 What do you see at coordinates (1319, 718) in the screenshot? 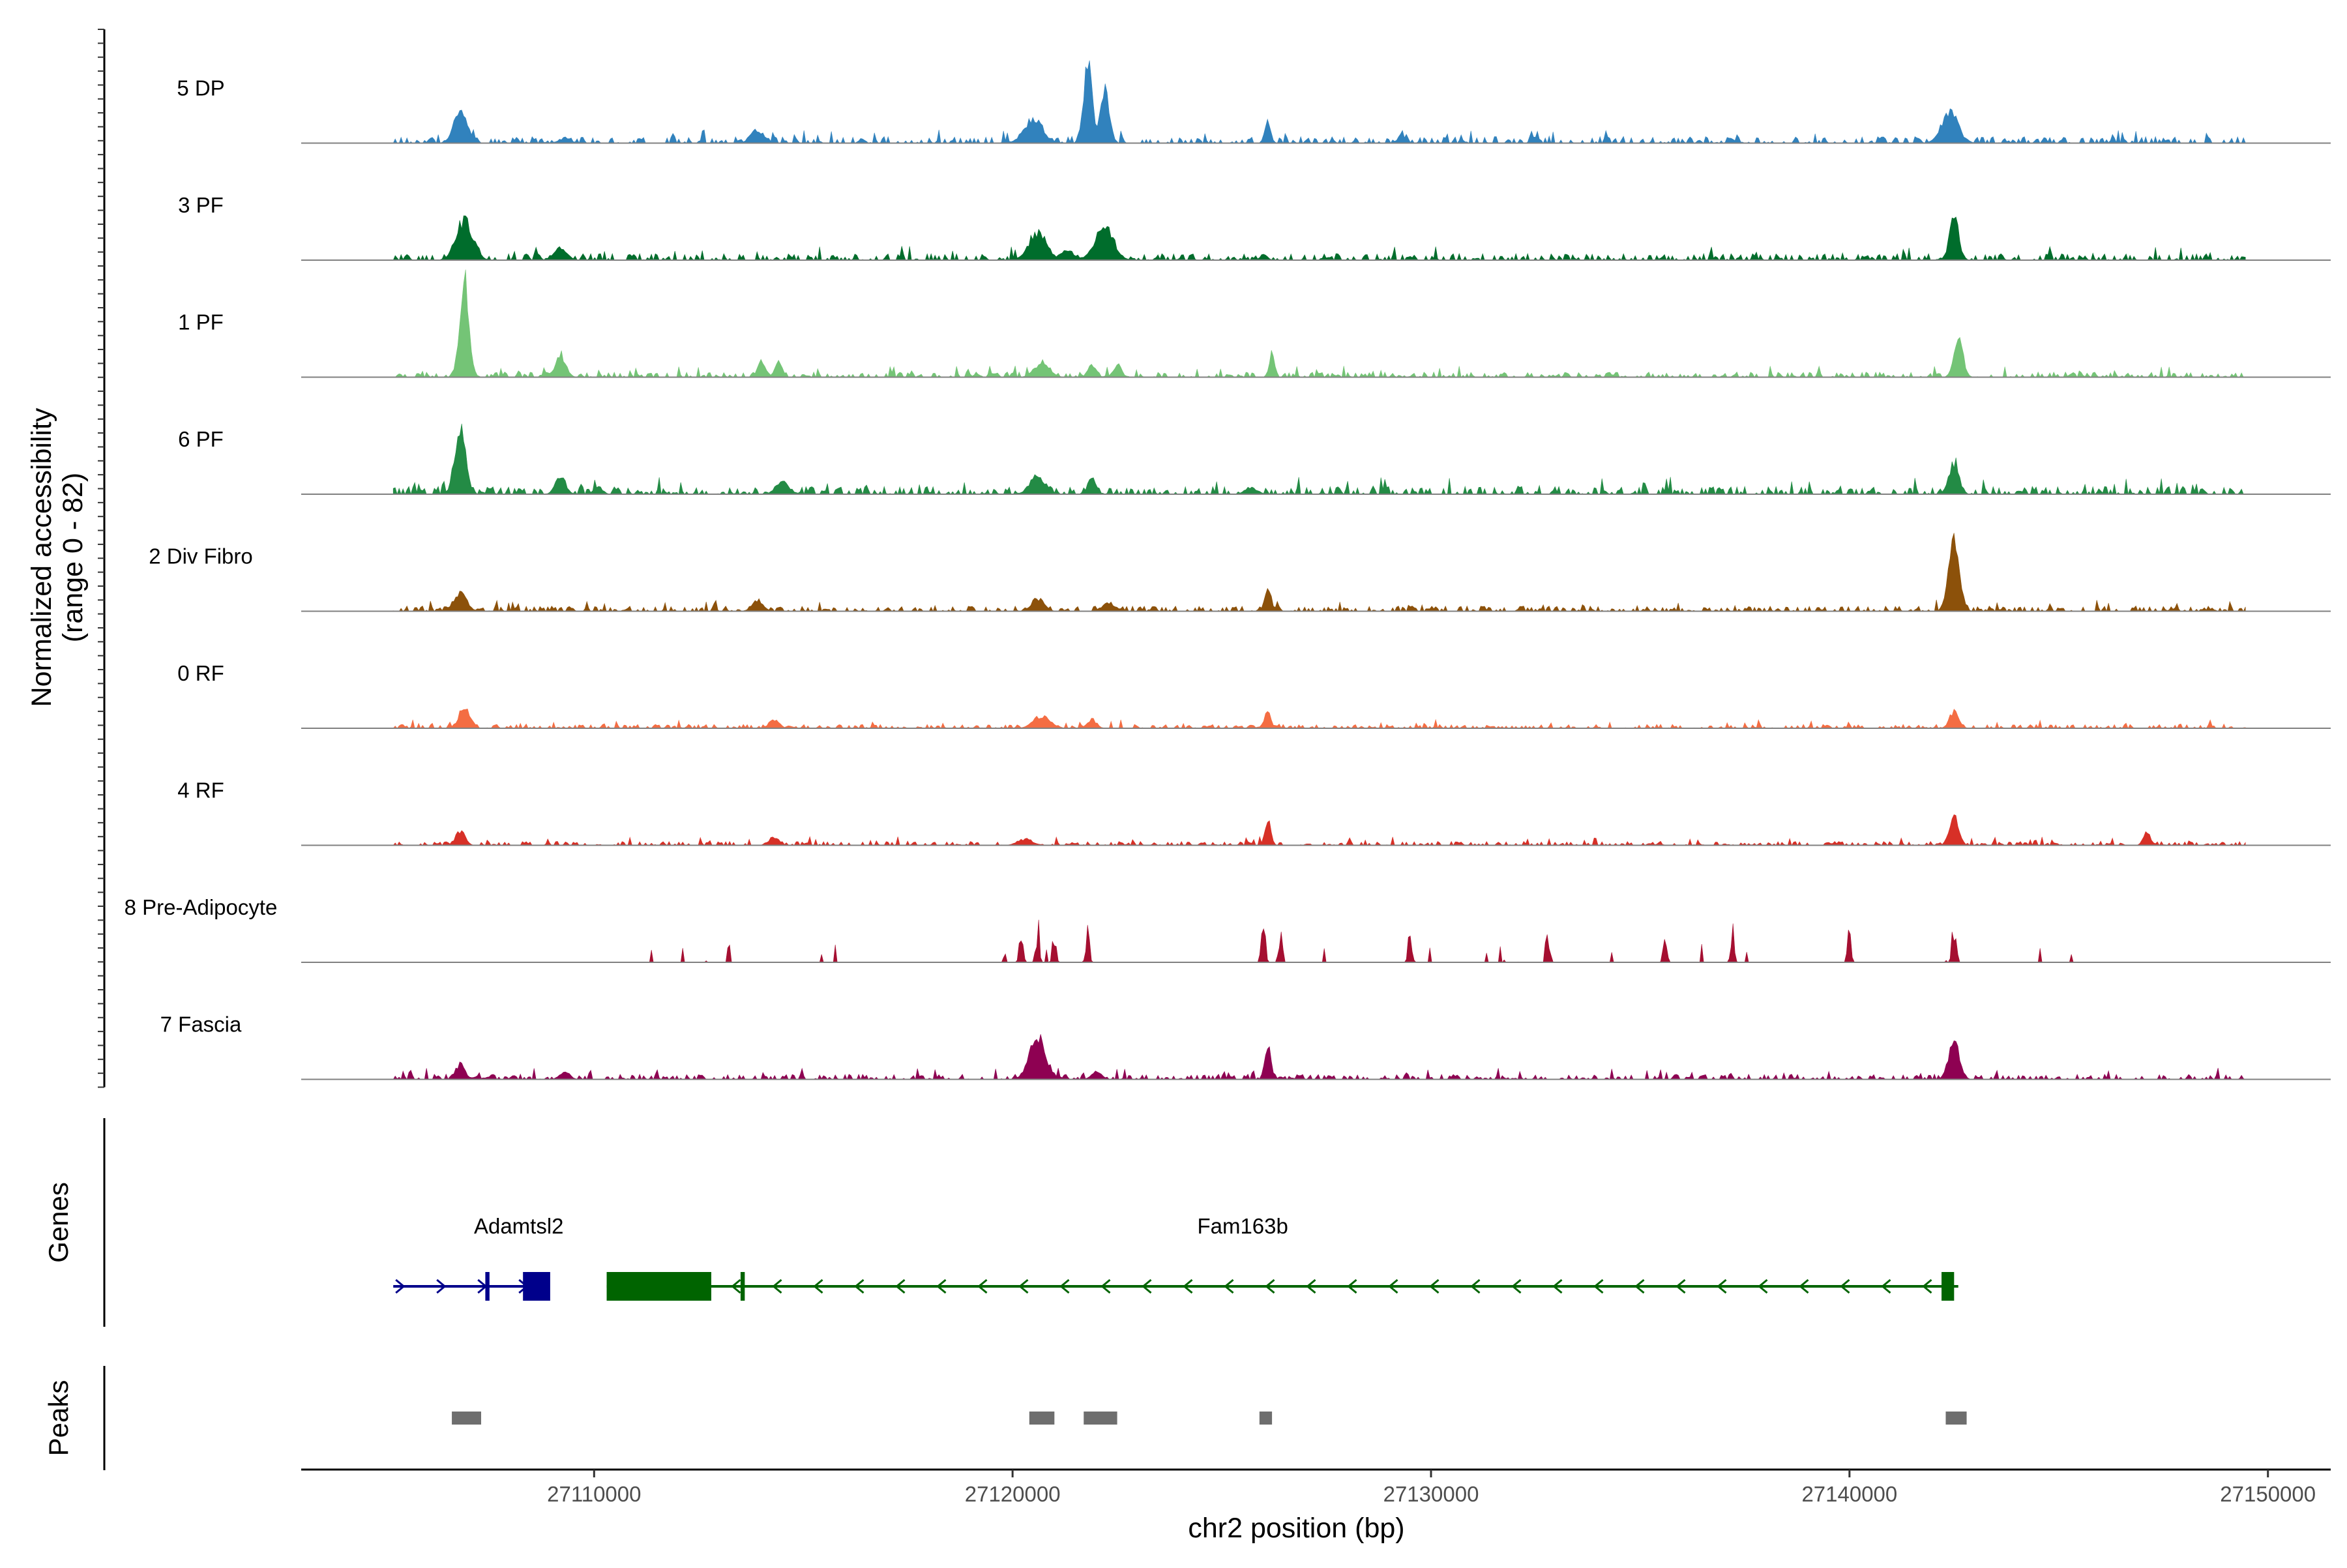
I see `coverage-track-0-rf` at bounding box center [1319, 718].